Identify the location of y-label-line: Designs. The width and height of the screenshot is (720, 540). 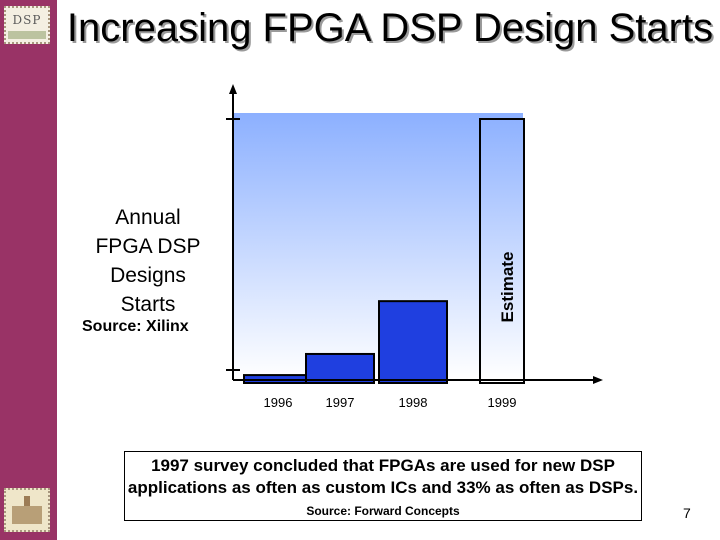
(148, 275).